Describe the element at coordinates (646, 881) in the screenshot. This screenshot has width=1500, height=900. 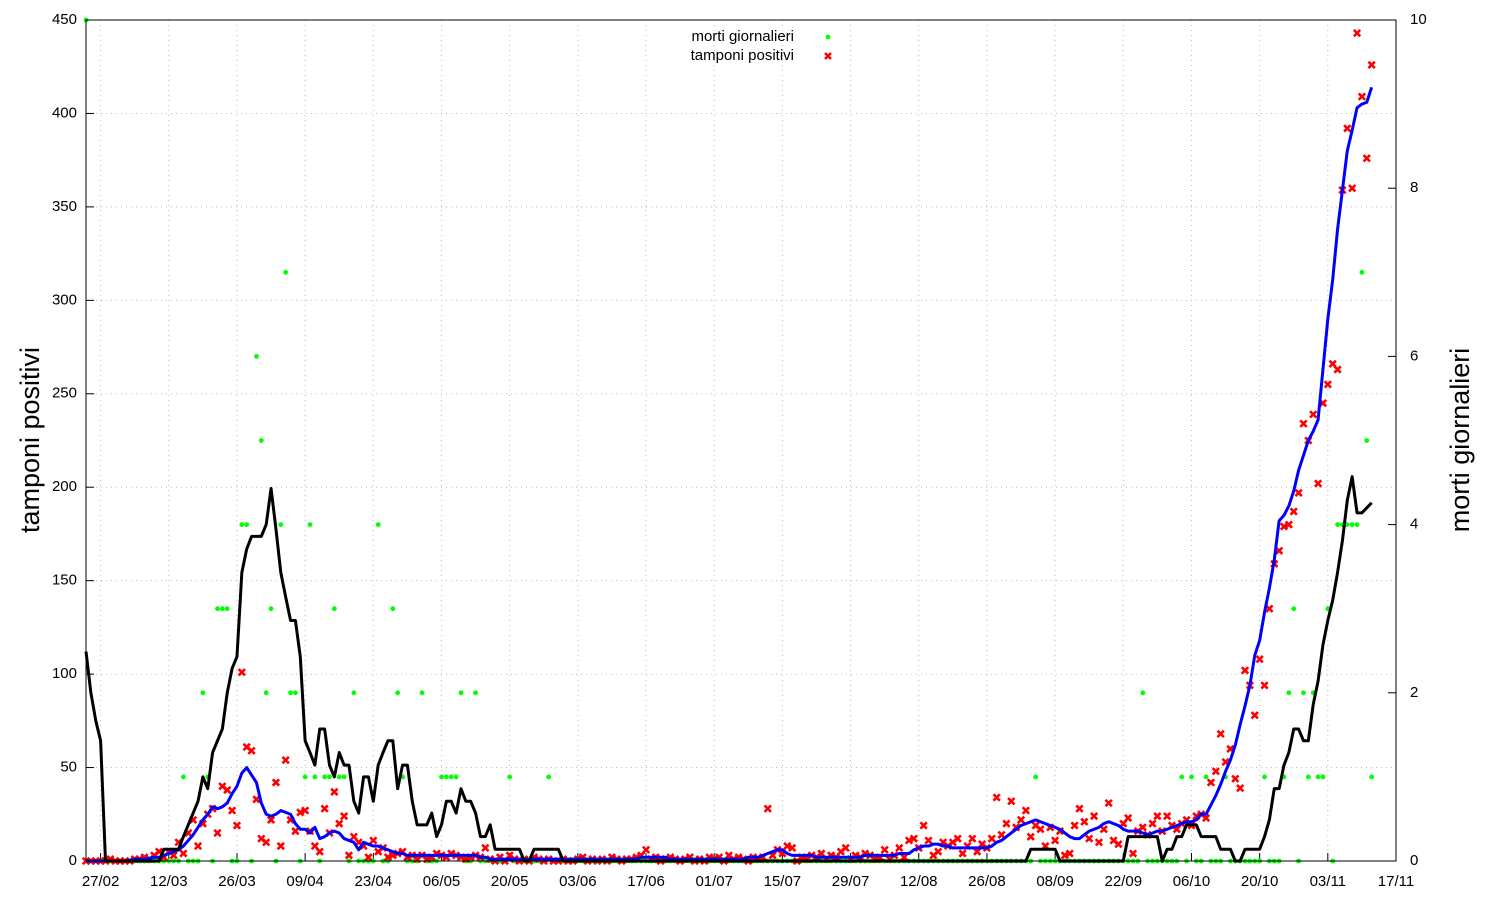
I see `x-tick-label: 17/06` at that location.